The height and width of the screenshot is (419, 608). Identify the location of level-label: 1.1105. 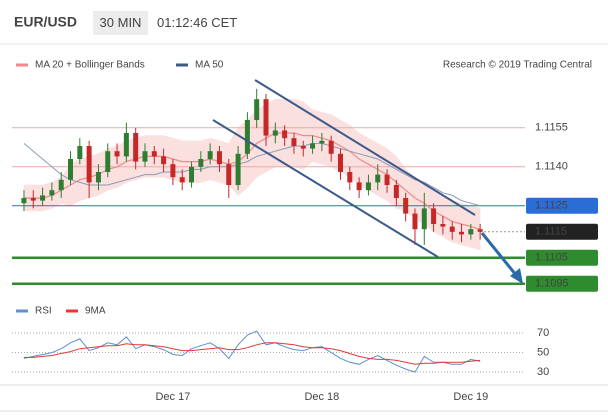
(551, 258).